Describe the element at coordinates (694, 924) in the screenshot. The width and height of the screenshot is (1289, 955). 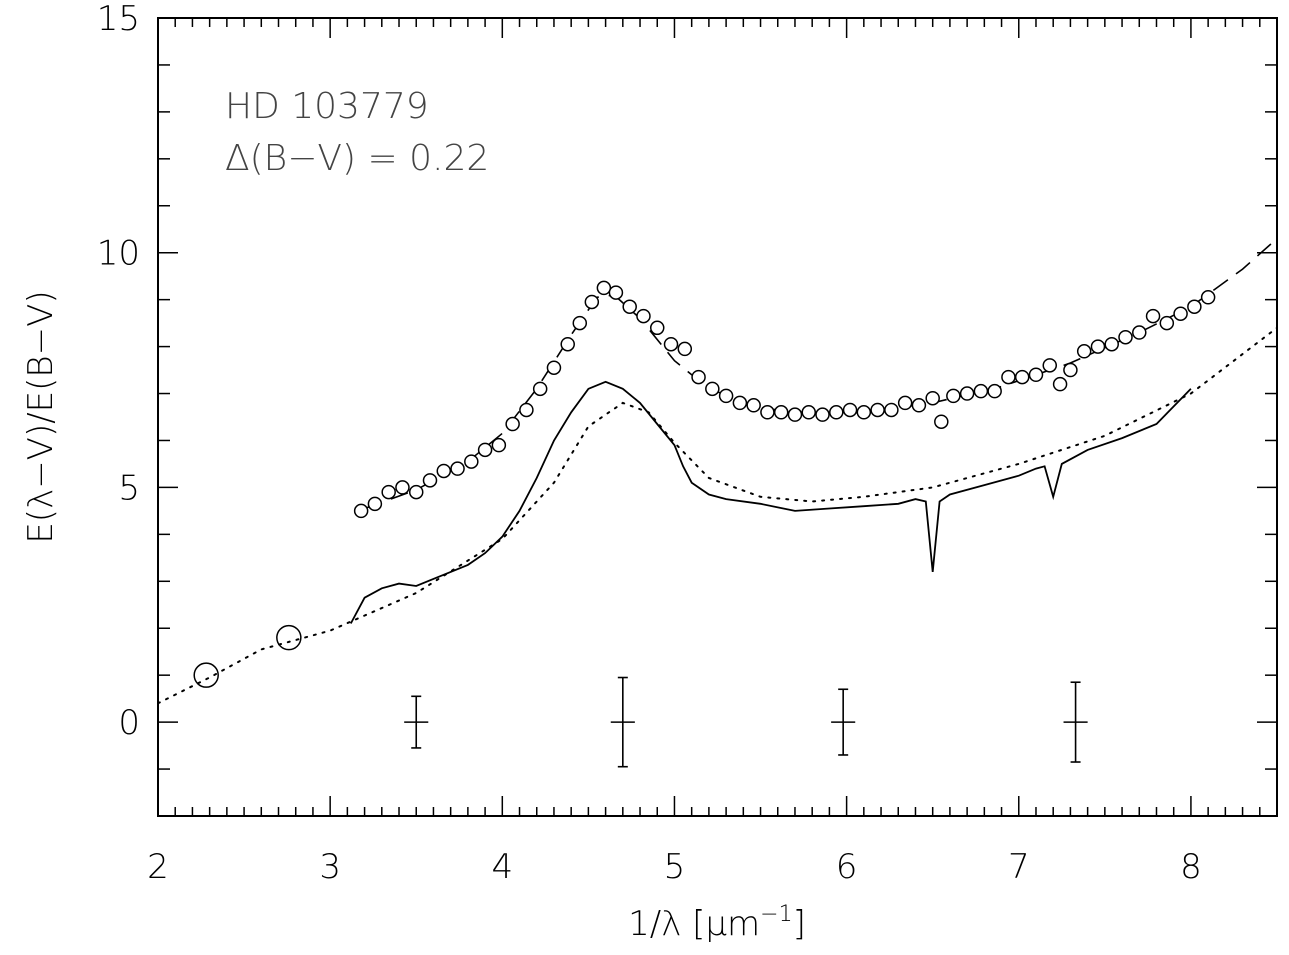
I see `x-axis-title-main: 1/λ [μm` at that location.